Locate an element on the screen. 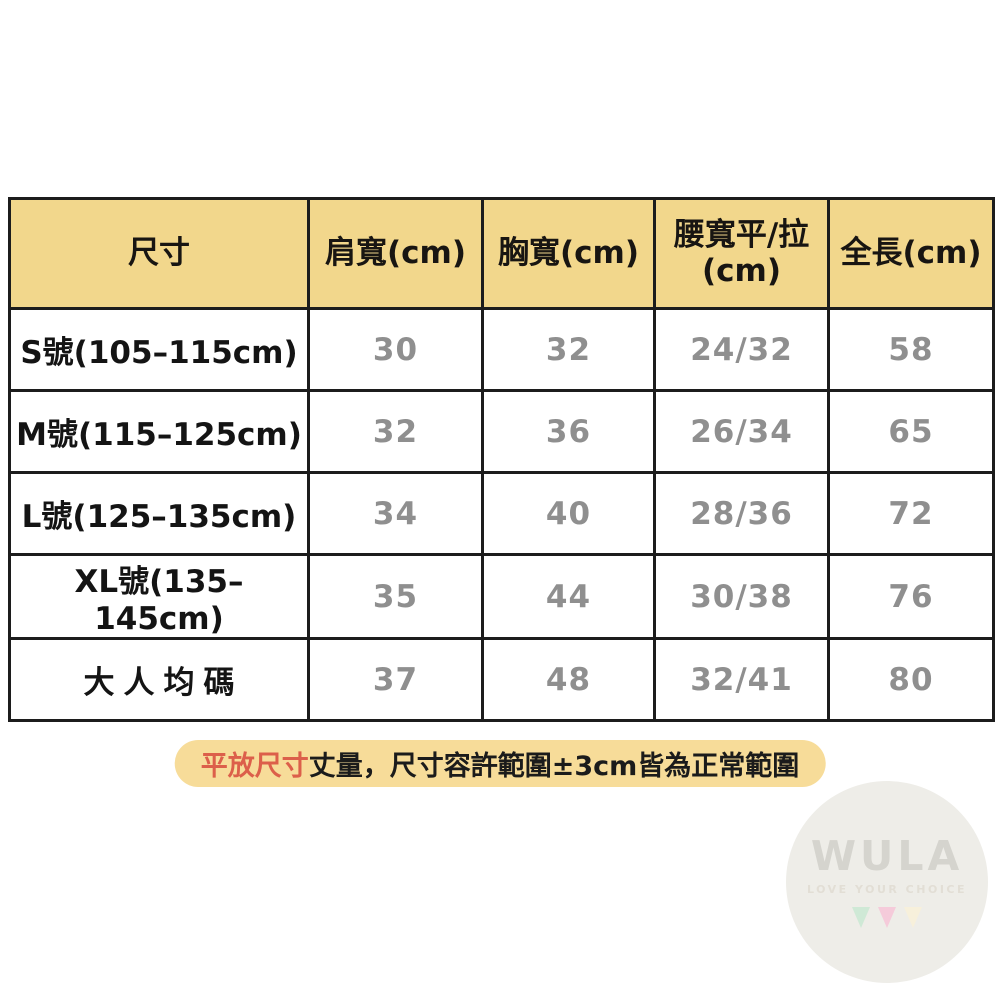 This screenshot has width=1000, height=1000. cell-xl-shoulder: 35 is located at coordinates (395, 596).